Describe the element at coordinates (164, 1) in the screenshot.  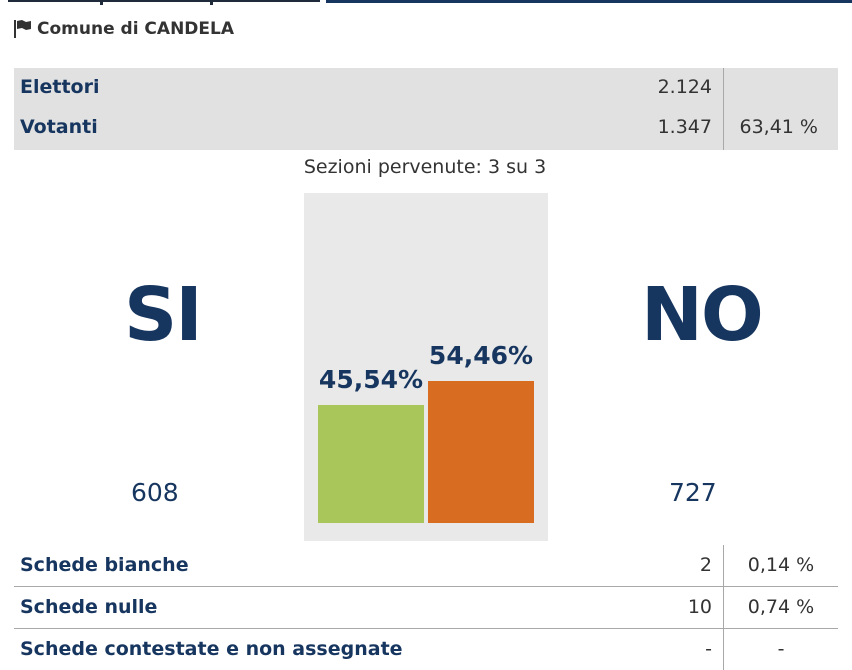
I see `top-divider` at that location.